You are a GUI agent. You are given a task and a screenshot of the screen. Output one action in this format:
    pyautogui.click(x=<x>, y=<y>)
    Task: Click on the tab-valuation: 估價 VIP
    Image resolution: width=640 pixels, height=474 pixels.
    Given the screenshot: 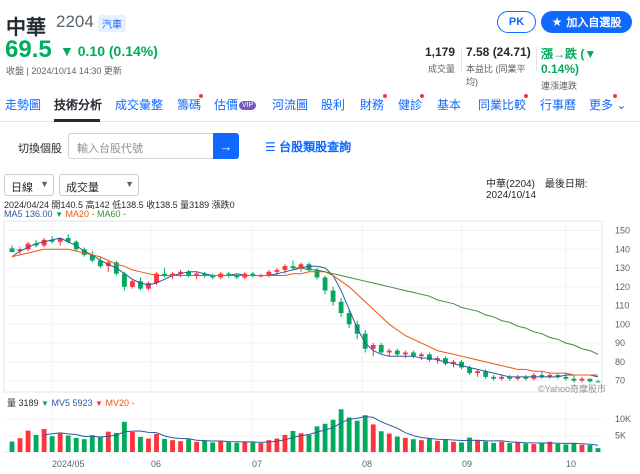 What is the action you would take?
    pyautogui.click(x=235, y=104)
    